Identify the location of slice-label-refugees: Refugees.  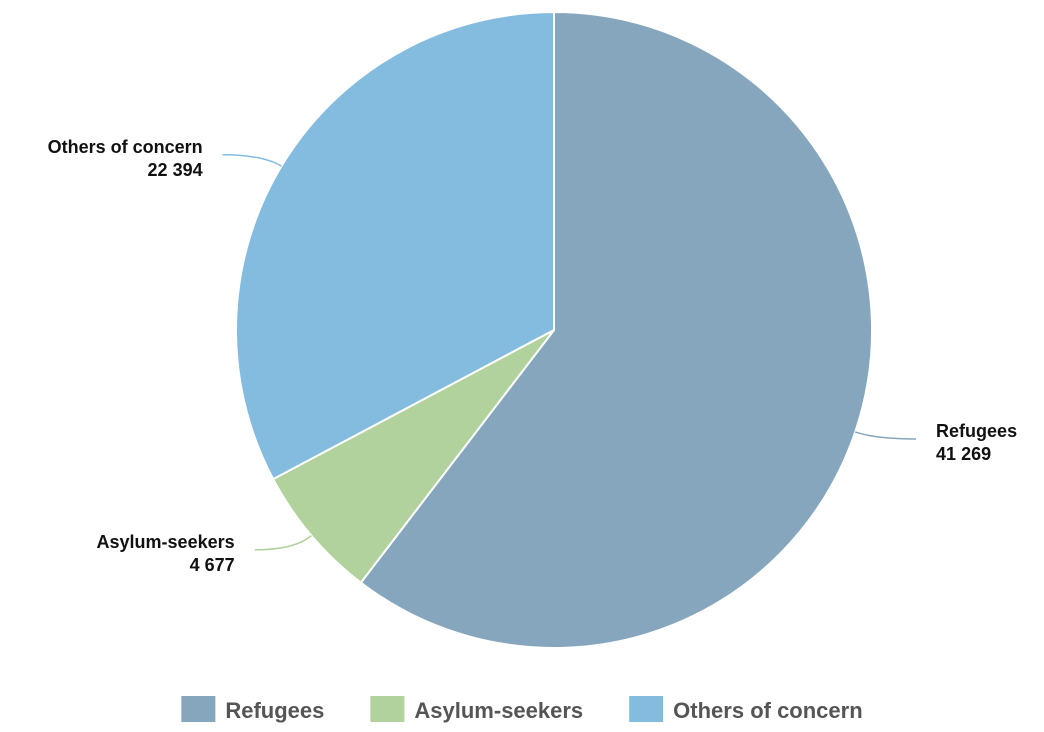
(976, 431).